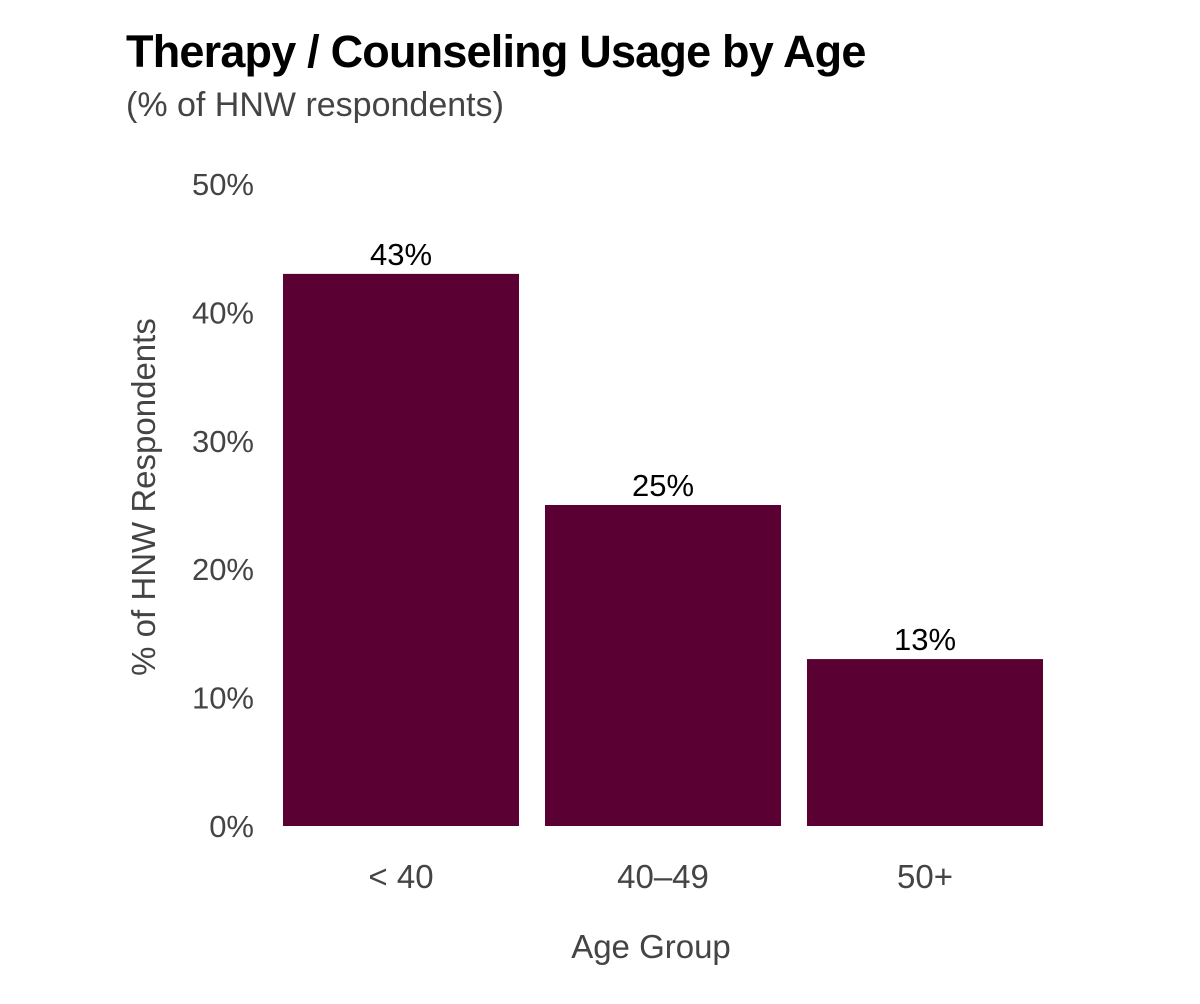 The height and width of the screenshot is (1004, 1200). I want to click on bar-value-label-40-49: 25%, so click(663, 485).